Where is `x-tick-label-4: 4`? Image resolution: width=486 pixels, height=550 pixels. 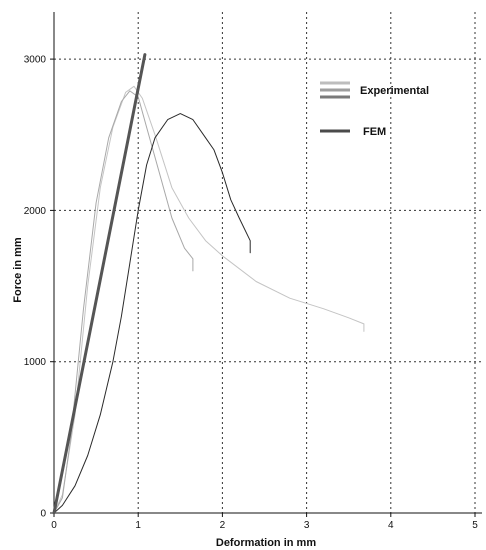 x-tick-label-4: 4 is located at coordinates (391, 525).